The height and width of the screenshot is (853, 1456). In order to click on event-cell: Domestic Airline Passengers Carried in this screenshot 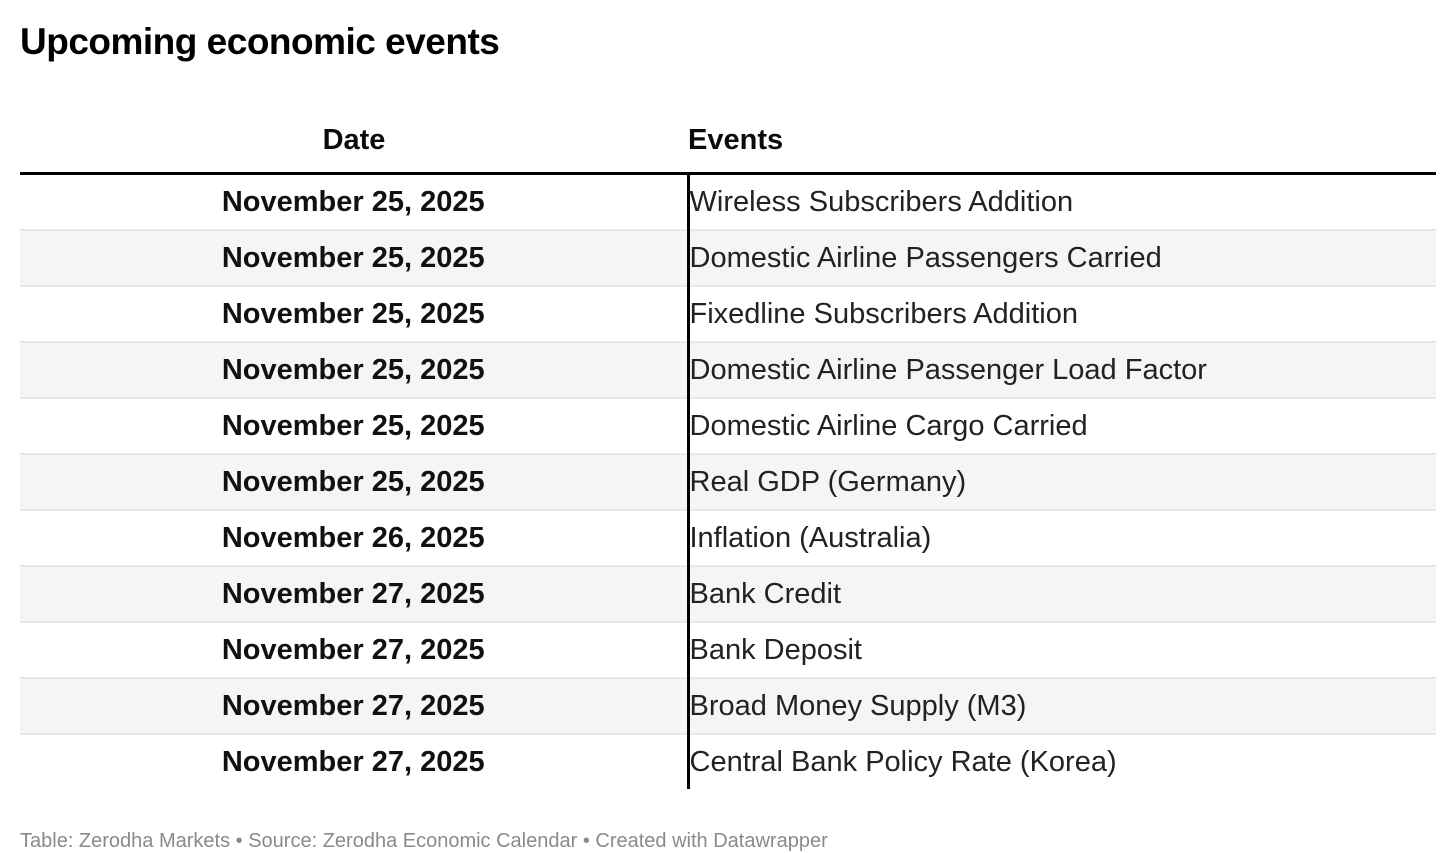, I will do `click(1061, 257)`.